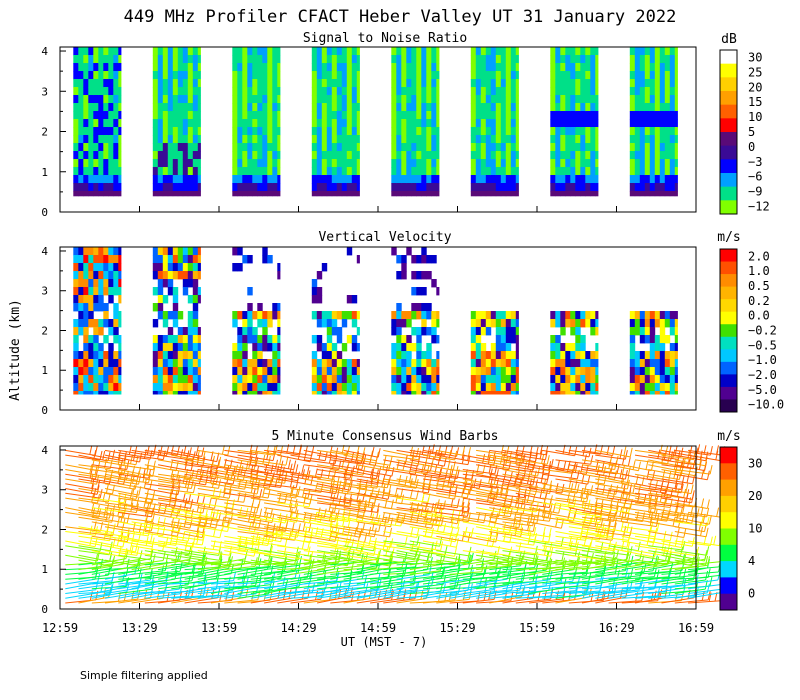 This screenshot has width=800, height=700. I want to click on colorbar-label: −1.0, so click(762, 360).